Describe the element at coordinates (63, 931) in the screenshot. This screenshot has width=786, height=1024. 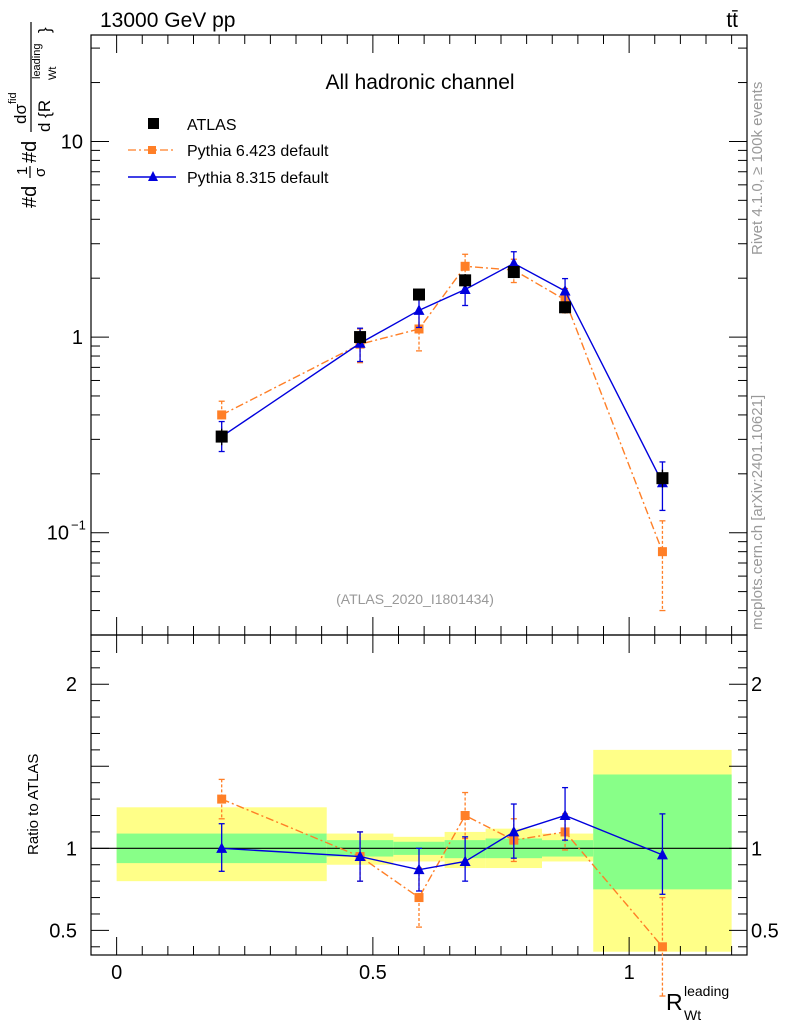
I see `ratio-ytick-label: 0.5` at that location.